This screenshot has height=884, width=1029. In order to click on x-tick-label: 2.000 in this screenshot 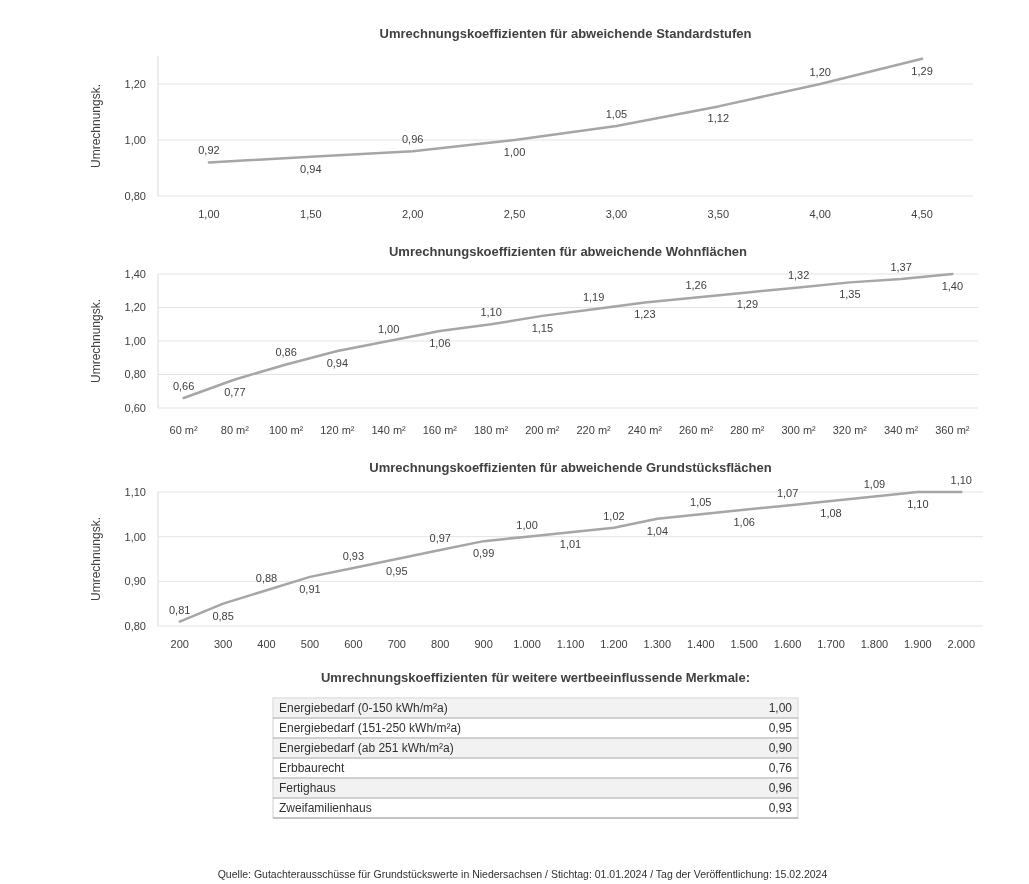, I will do `click(961, 644)`.